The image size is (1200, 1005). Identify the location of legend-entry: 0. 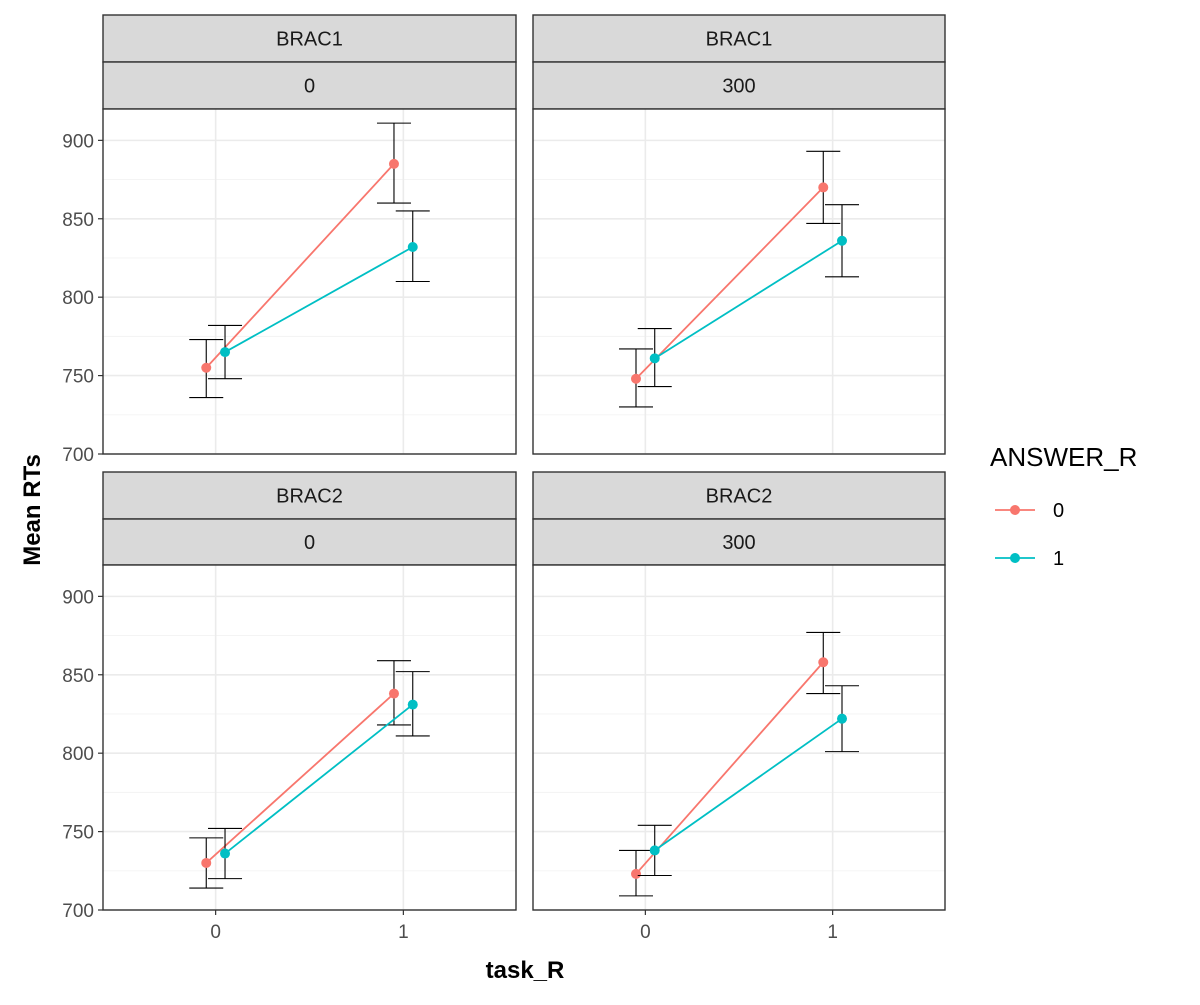
(1029, 511).